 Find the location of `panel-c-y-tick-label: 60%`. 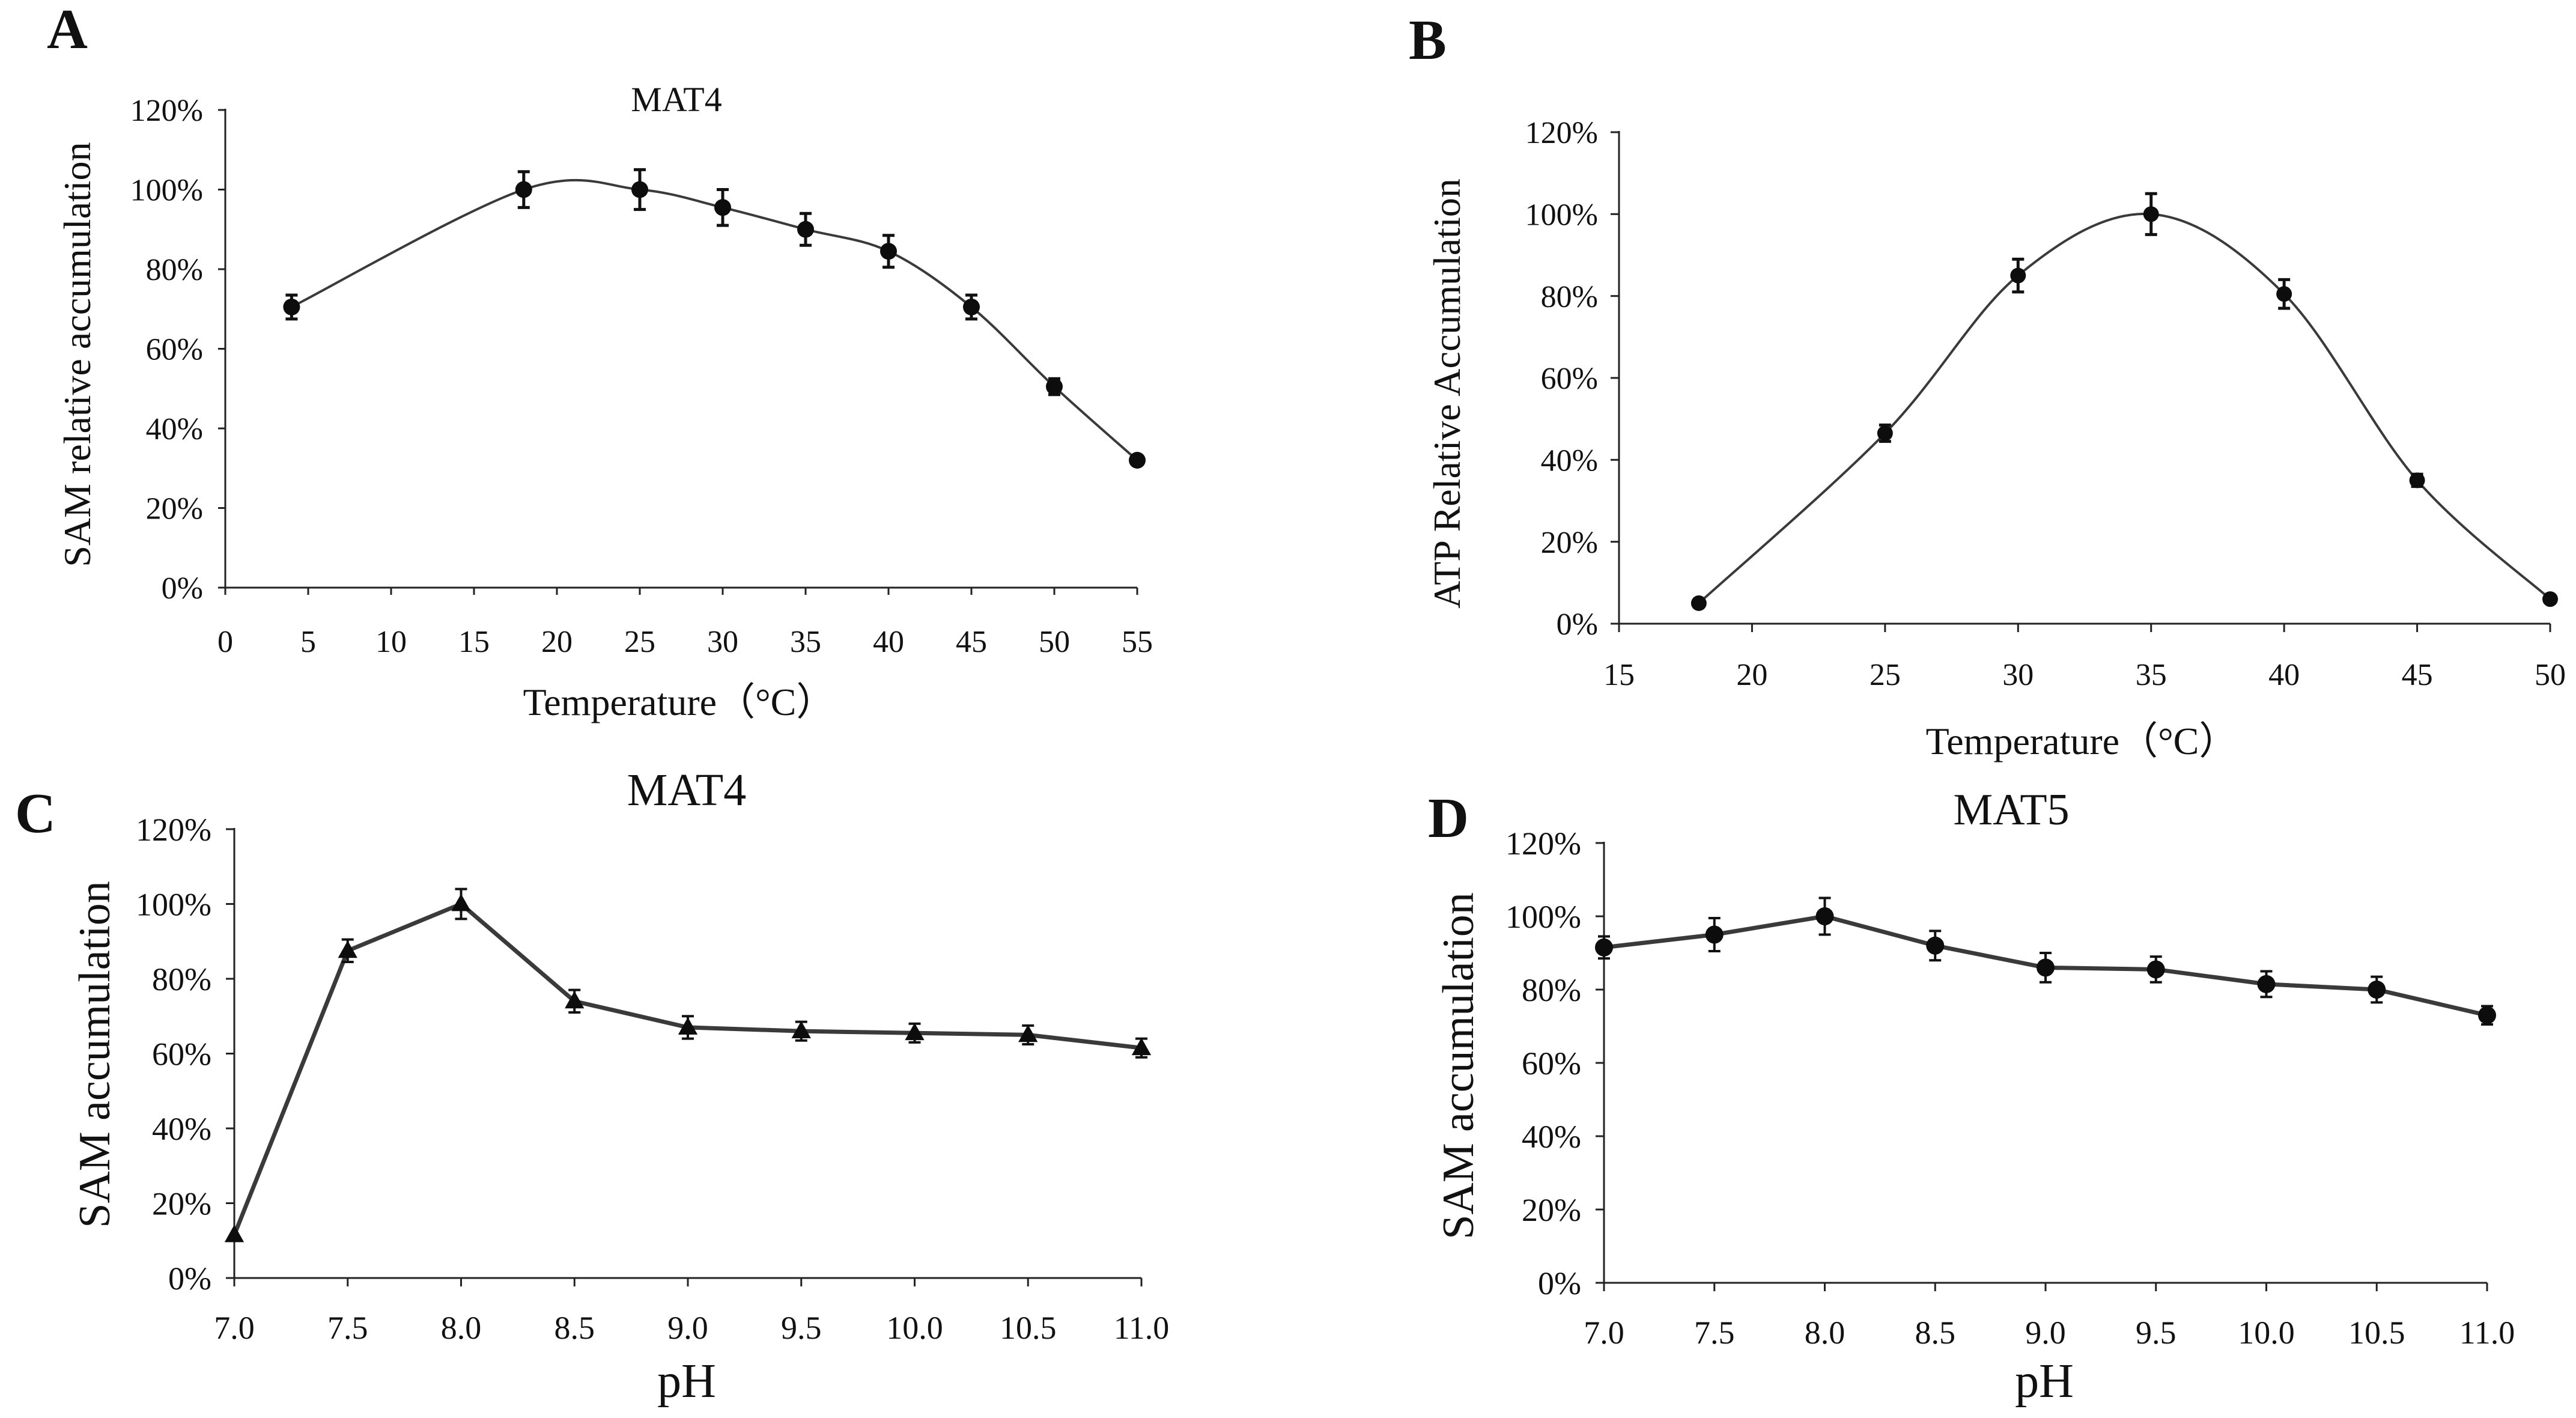

panel-c-y-tick-label: 60% is located at coordinates (182, 1054).